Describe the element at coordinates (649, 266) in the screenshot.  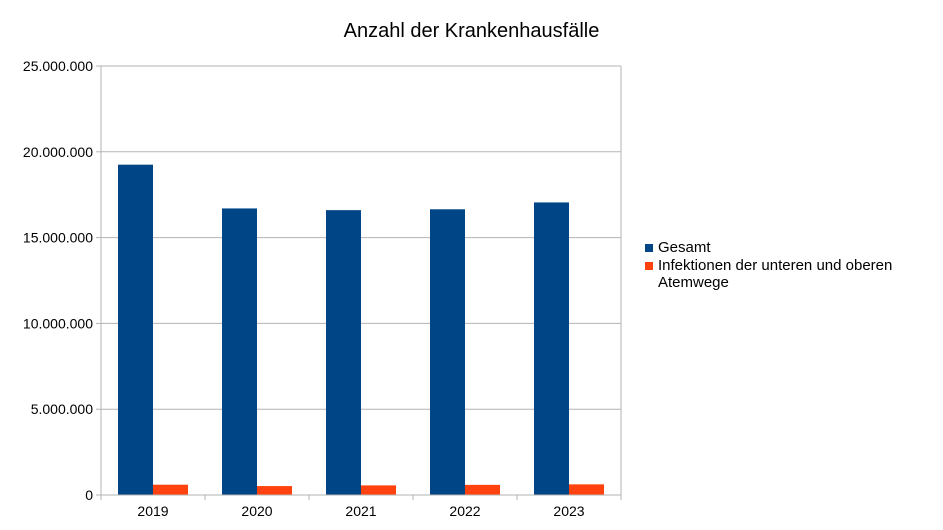
I see `legend-swatch-atemwege` at that location.